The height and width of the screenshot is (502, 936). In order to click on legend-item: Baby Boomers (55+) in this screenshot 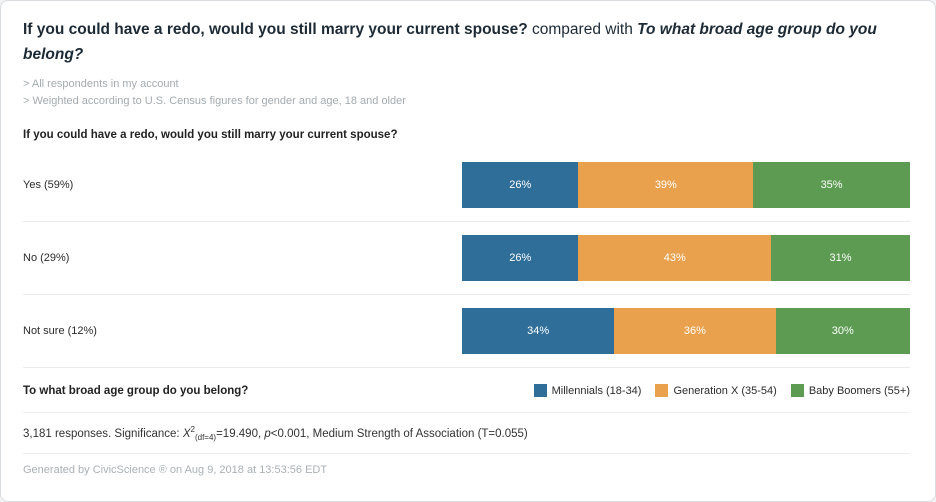, I will do `click(850, 390)`.